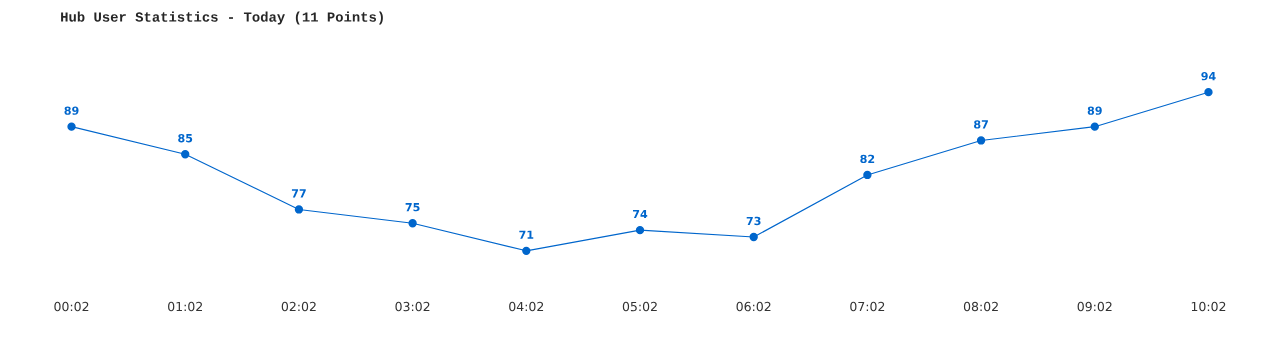  I want to click on x-tick-label: 08:02, so click(980, 306).